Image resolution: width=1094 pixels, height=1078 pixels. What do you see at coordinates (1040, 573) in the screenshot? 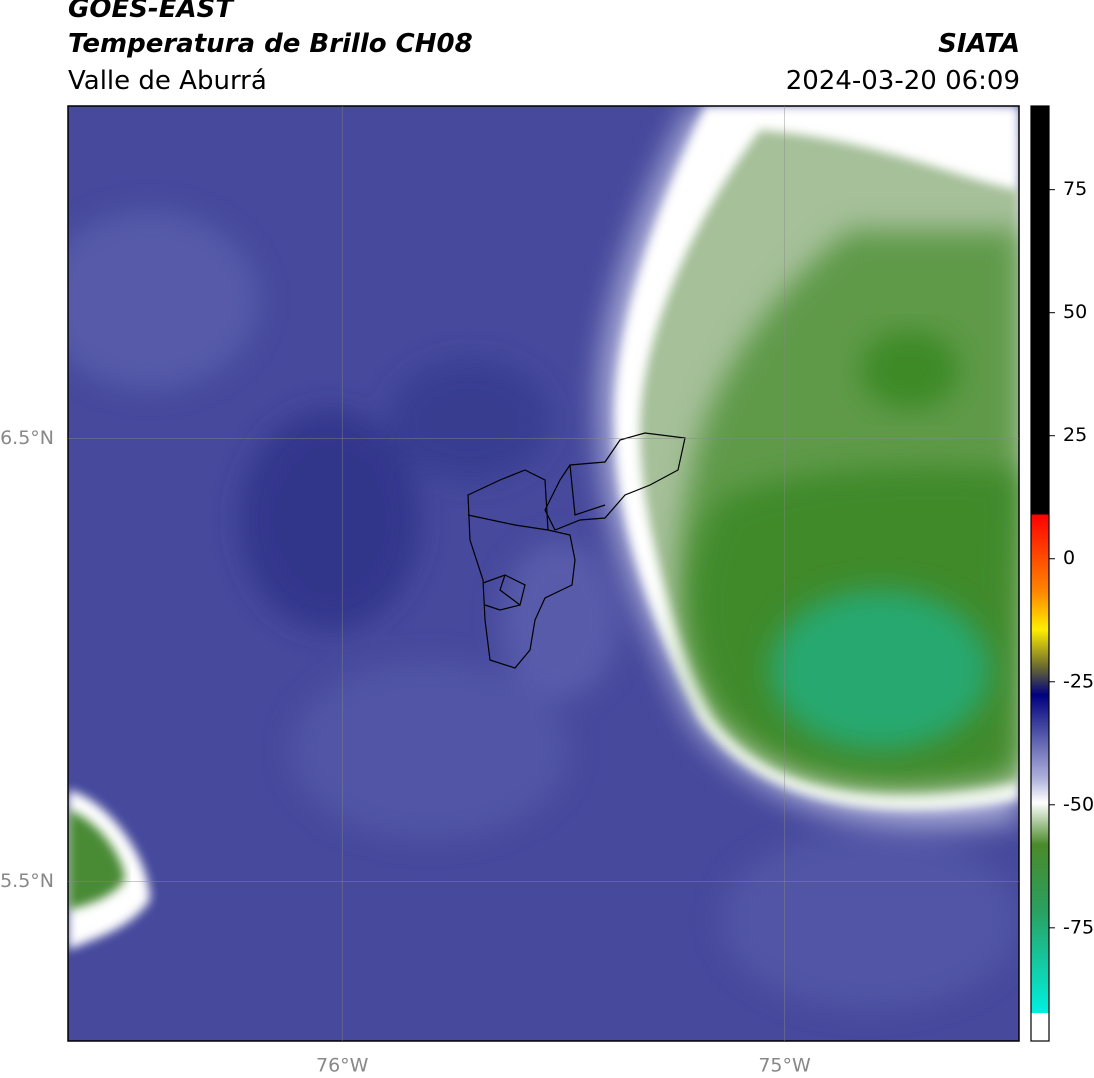
I see `colorbar` at bounding box center [1040, 573].